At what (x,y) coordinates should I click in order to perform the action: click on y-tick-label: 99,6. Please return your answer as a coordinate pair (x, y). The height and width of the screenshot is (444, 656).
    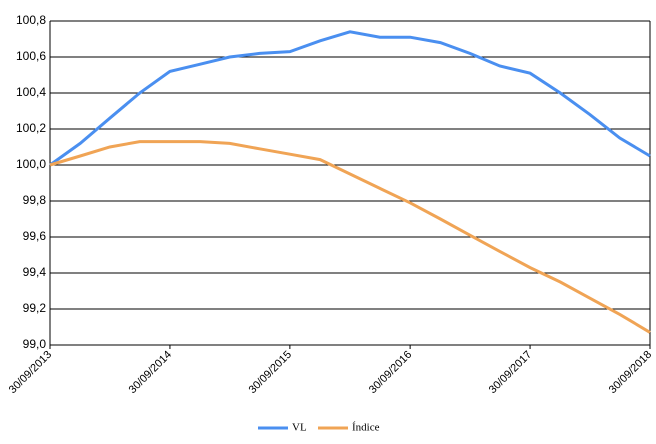
    Looking at the image, I should click on (35, 236).